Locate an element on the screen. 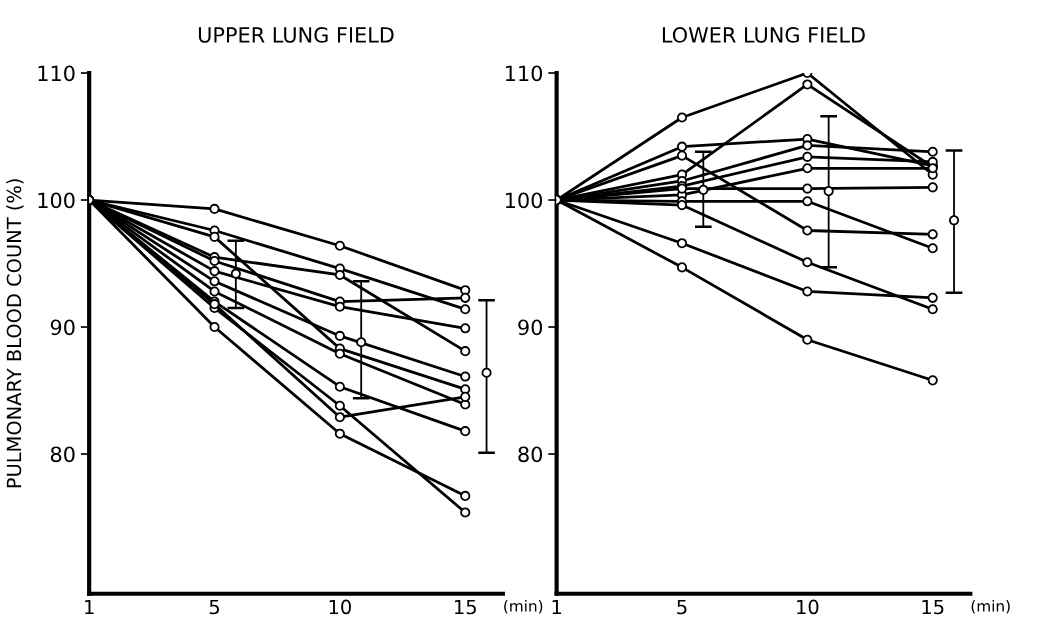 The width and height of the screenshot is (1049, 635). y-axis-title: PULMONARY BLOOD COUNT (%) is located at coordinates (15, 333).